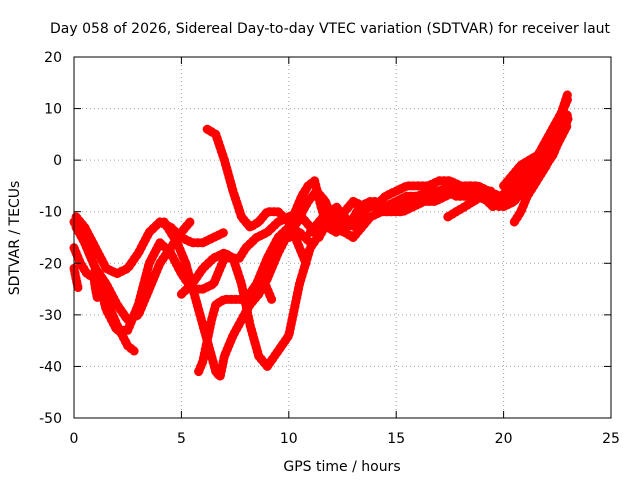 The height and width of the screenshot is (480, 640). What do you see at coordinates (50, 316) in the screenshot?
I see `y-tick-label: -30` at bounding box center [50, 316].